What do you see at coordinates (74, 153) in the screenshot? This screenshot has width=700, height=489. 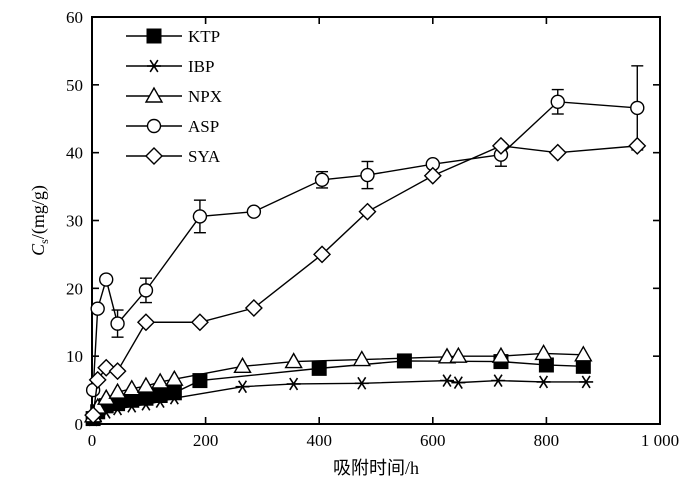 I see `y-tick-label: 40` at bounding box center [74, 153].